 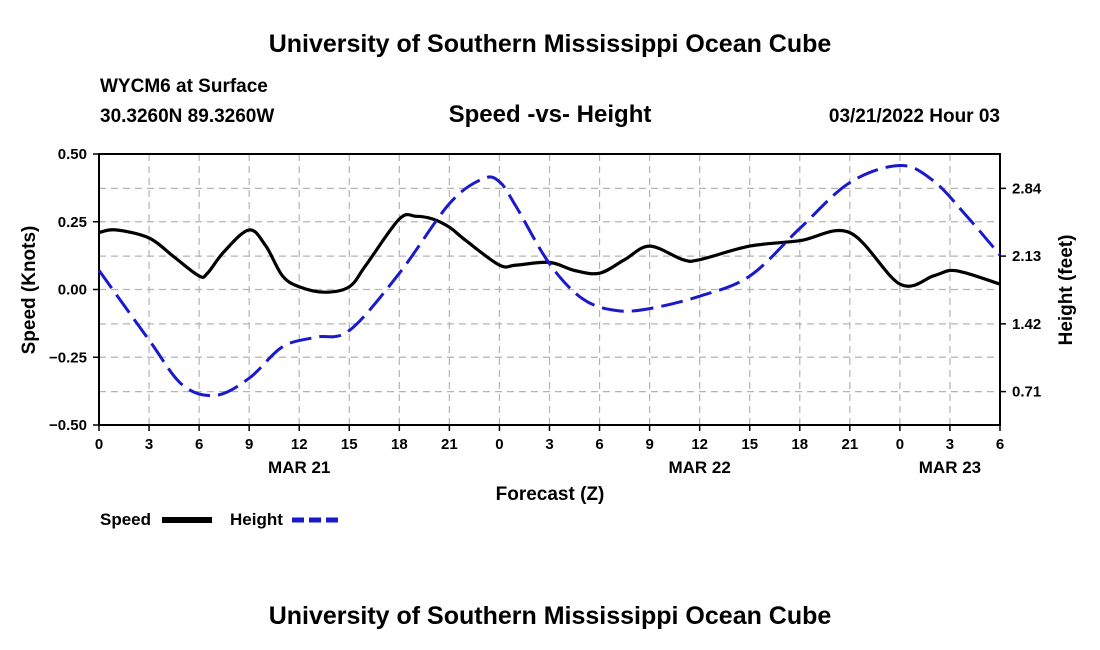 What do you see at coordinates (125, 519) in the screenshot?
I see `legend-speed-label: Speed` at bounding box center [125, 519].